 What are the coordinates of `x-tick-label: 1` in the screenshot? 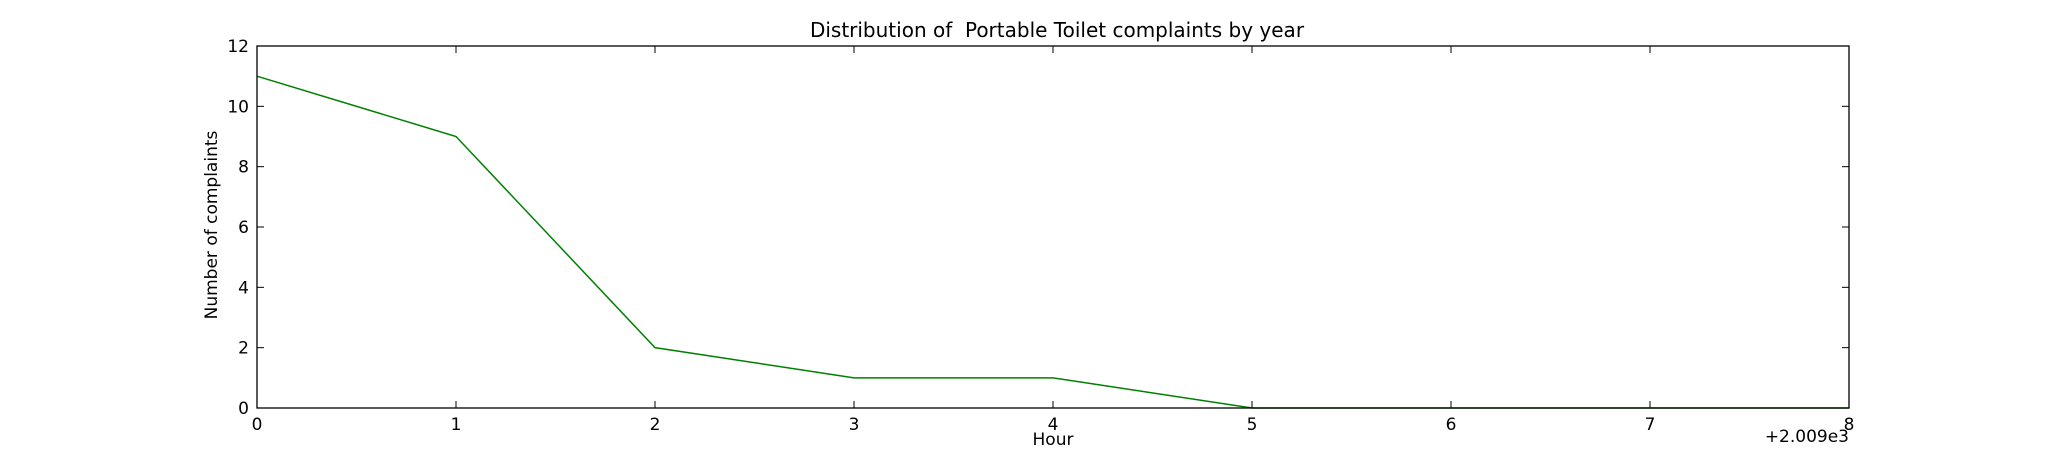 It's located at (456, 425).